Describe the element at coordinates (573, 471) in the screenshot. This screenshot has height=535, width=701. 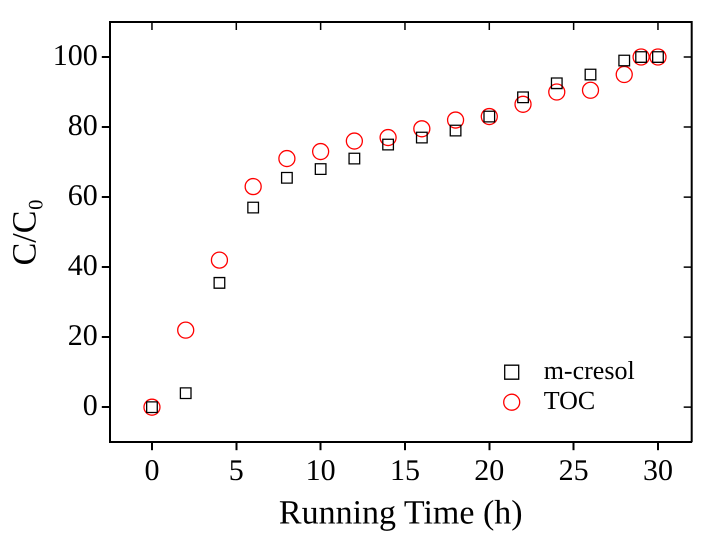
I see `x-tick-label: 25` at that location.